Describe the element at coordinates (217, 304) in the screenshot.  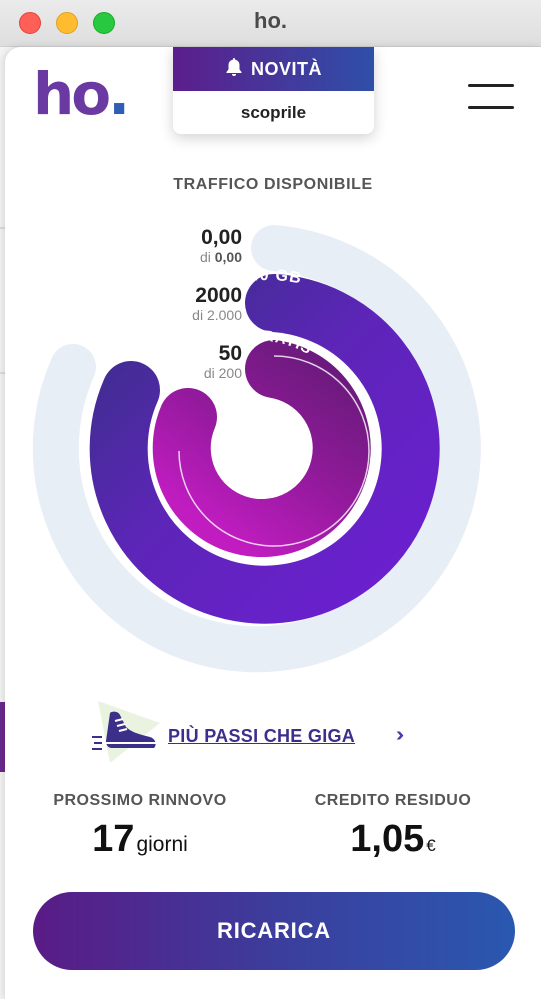
I see `ring-1-value-label: 2000 di 2.000` at that location.